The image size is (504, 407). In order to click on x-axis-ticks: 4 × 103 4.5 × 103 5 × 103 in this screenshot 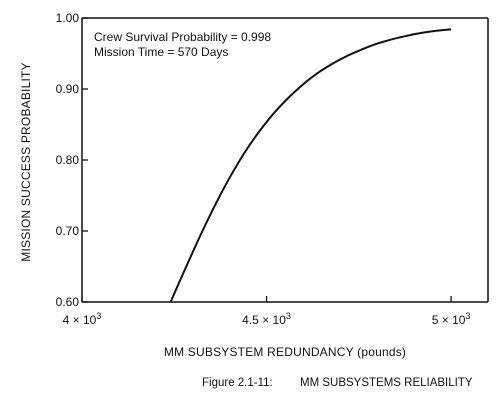, I will do `click(267, 311)`.